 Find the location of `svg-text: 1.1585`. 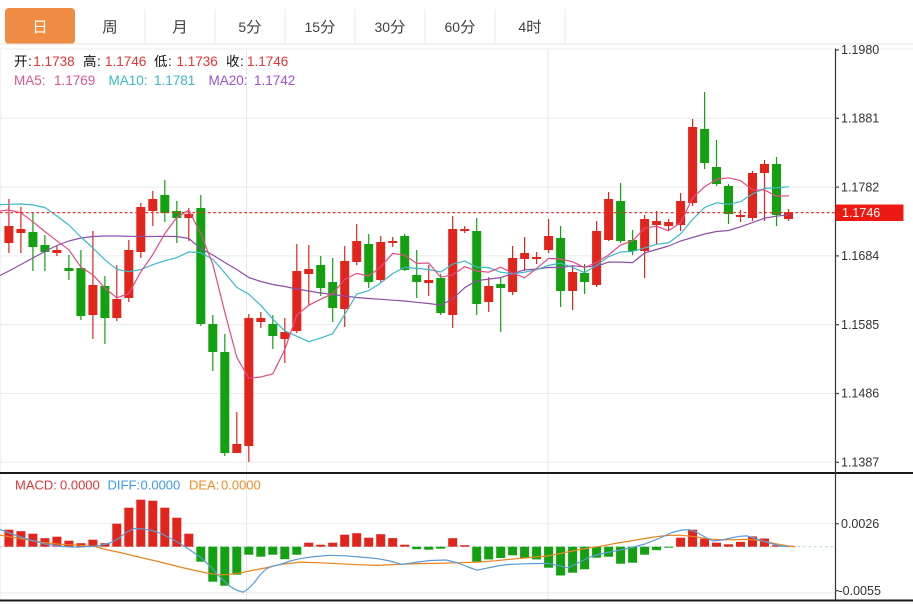

svg-text: 1.1585 is located at coordinates (860, 325).